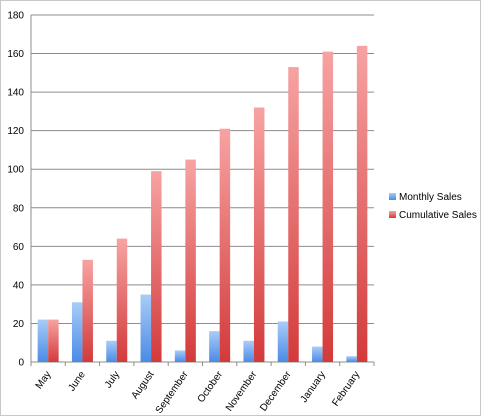  I want to click on x-category-label: December, so click(276, 391).